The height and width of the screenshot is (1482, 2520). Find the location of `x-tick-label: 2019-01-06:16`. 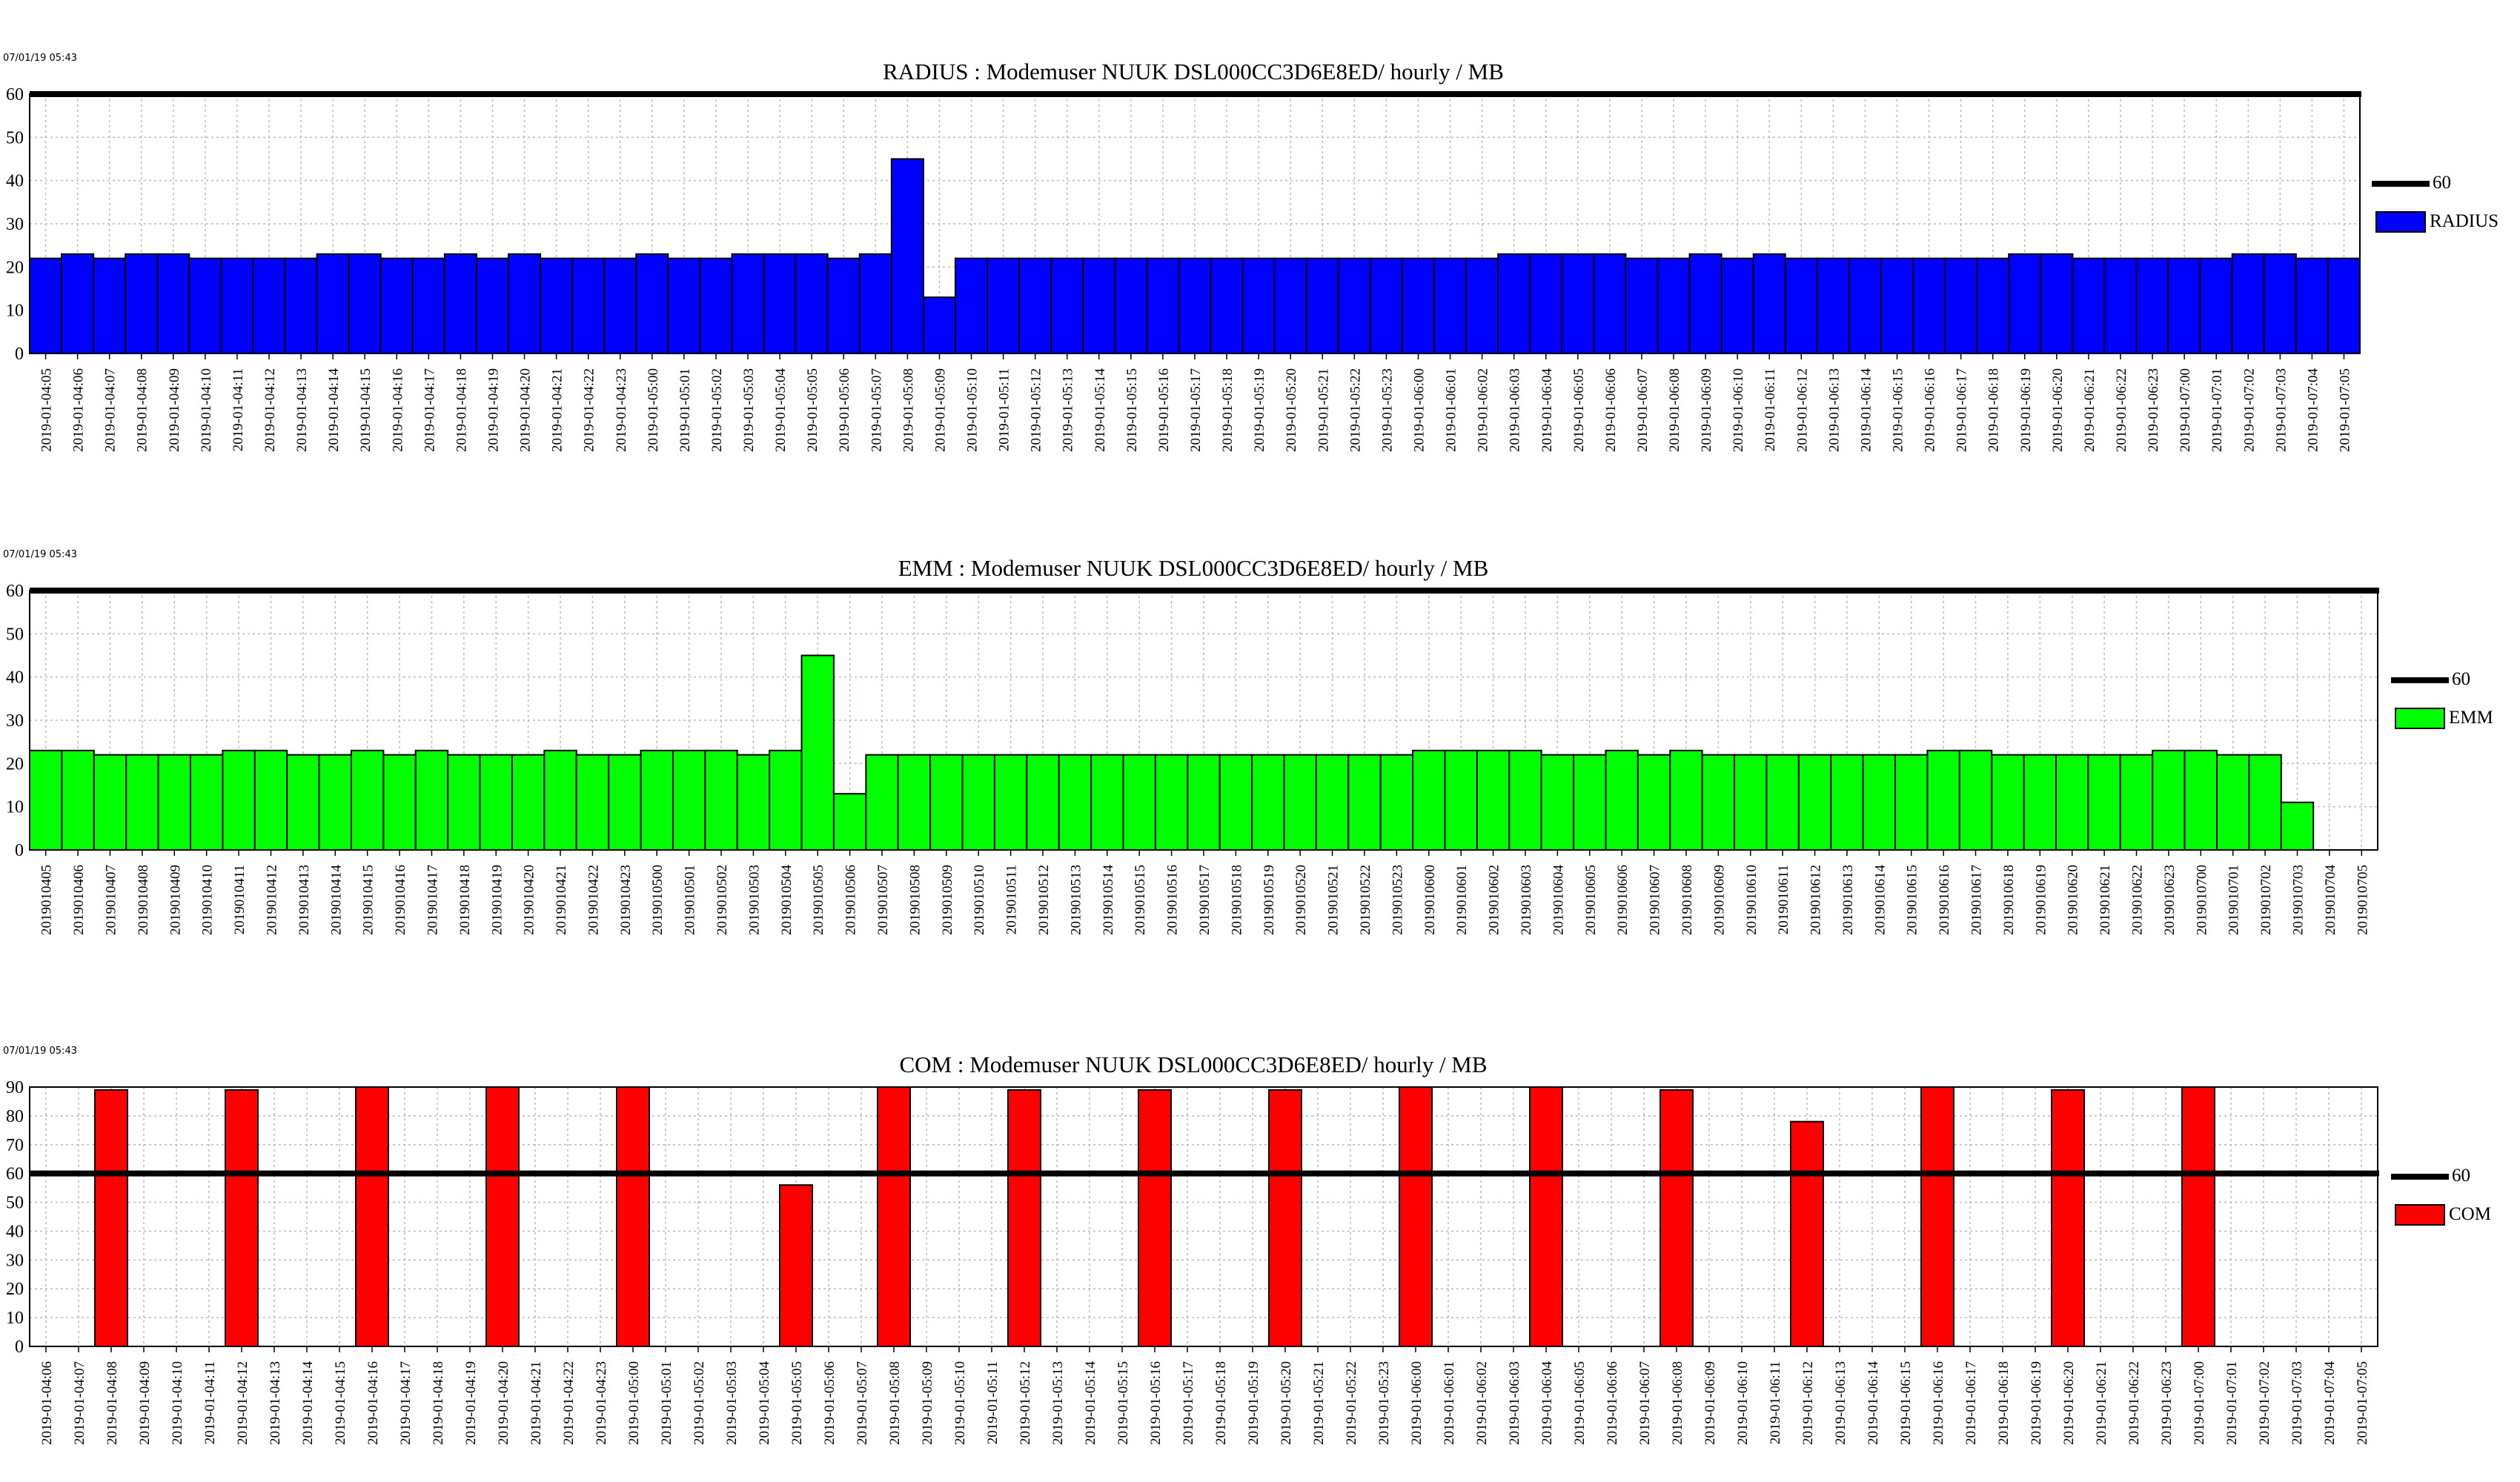

x-tick-label: 2019-01-06:16 is located at coordinates (1931, 410).